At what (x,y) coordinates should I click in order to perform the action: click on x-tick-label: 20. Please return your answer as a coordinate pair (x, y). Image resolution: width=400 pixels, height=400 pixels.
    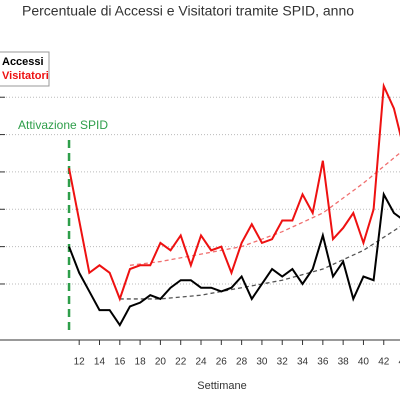
    Looking at the image, I should click on (161, 362).